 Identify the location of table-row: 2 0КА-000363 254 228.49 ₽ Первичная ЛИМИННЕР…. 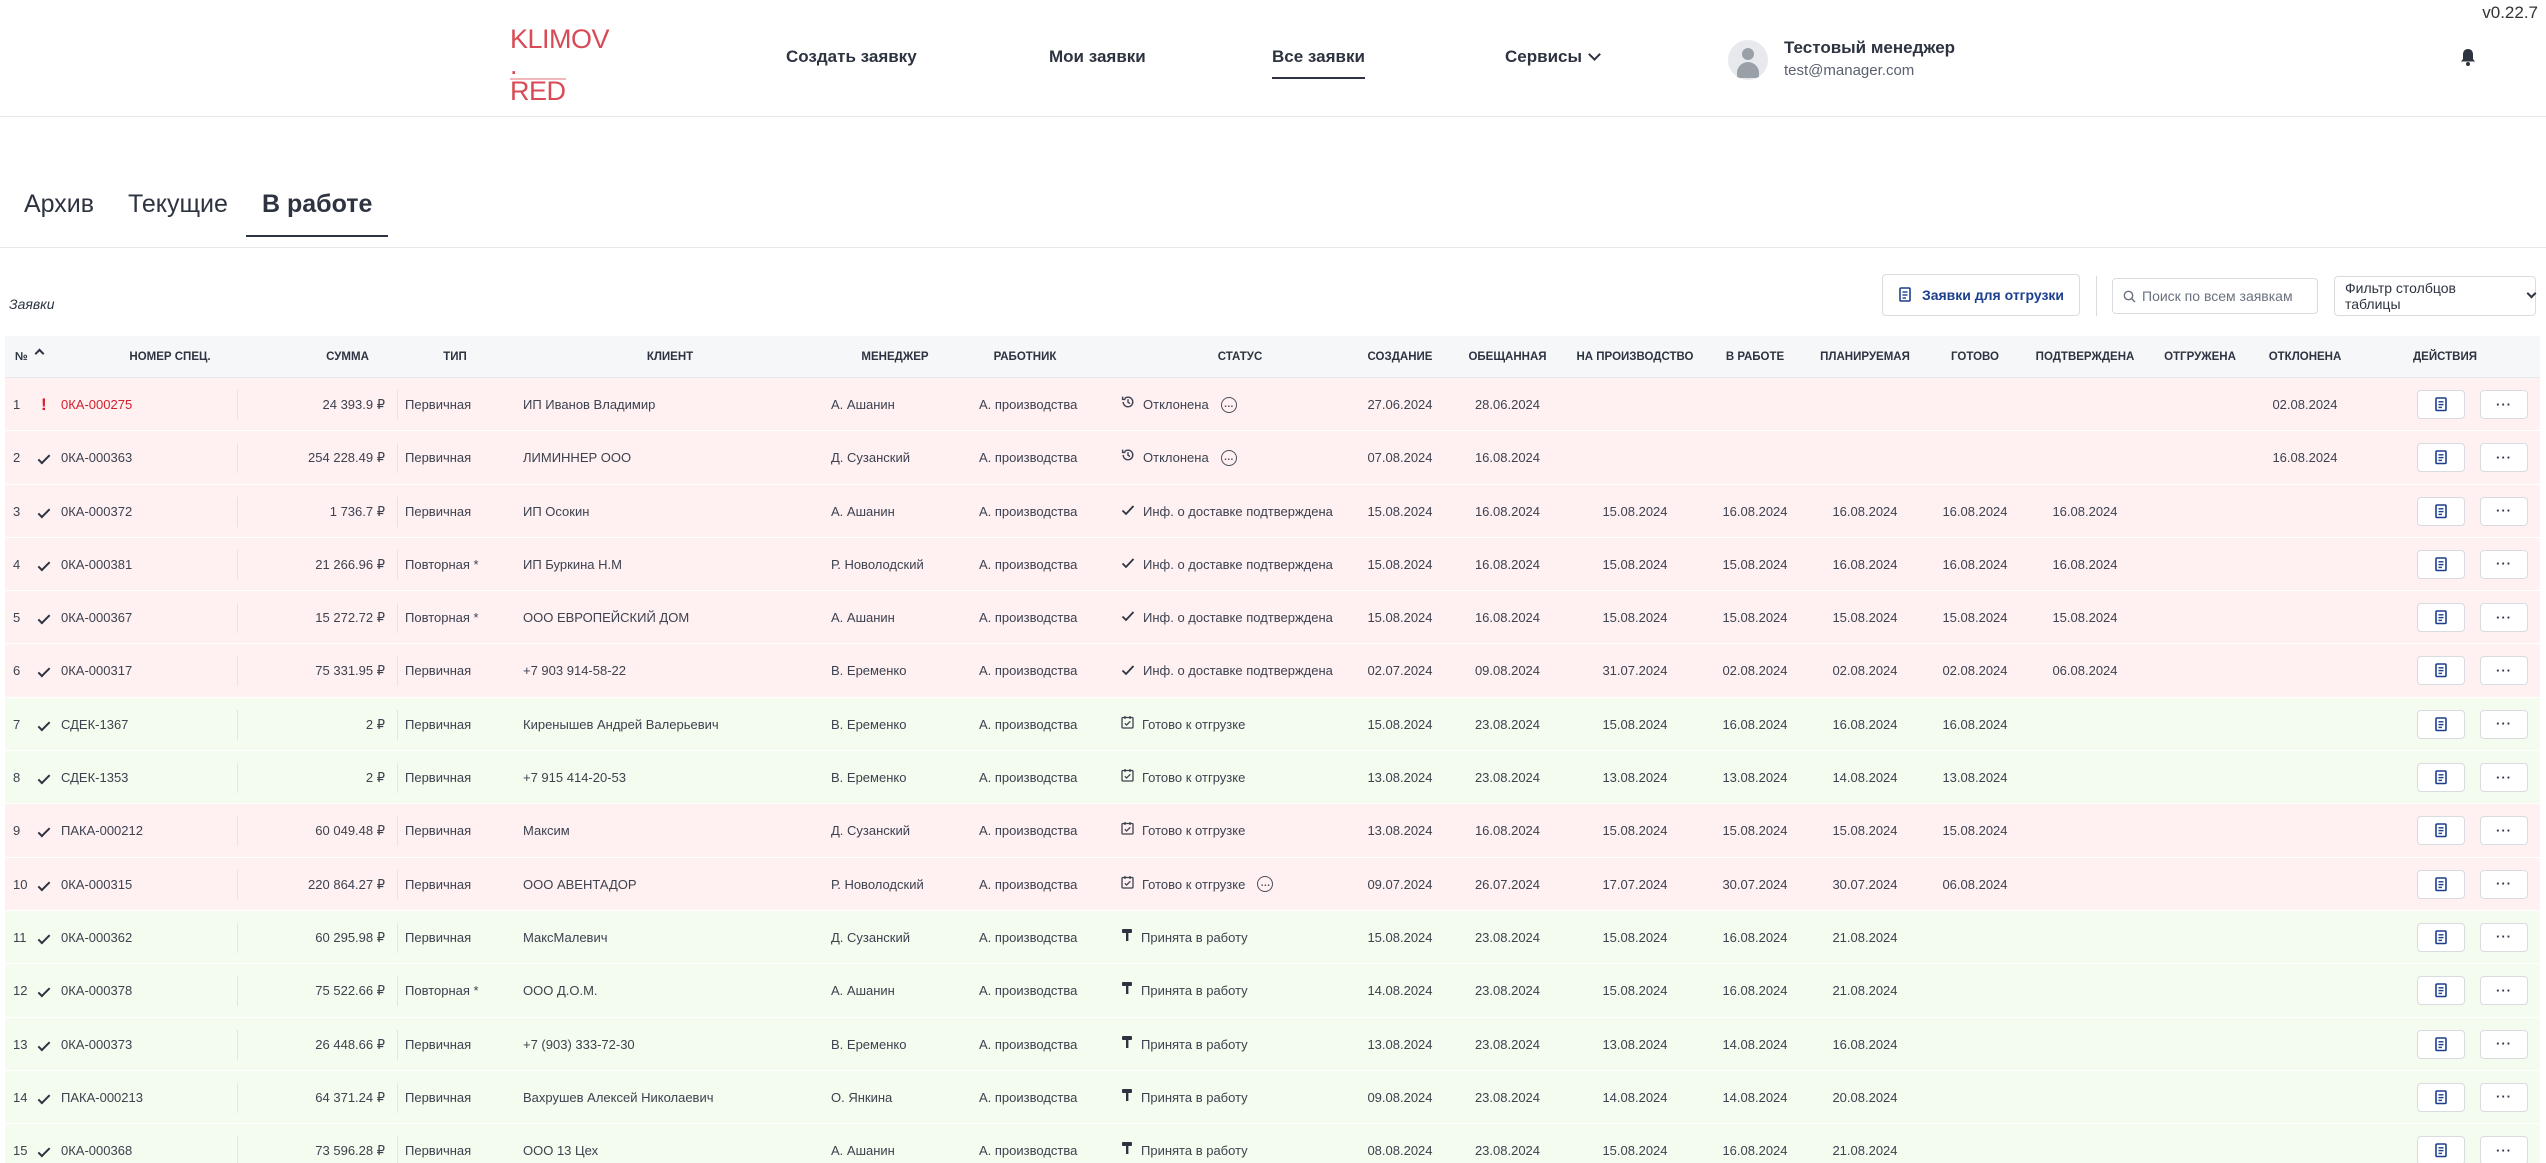
(1272, 458).